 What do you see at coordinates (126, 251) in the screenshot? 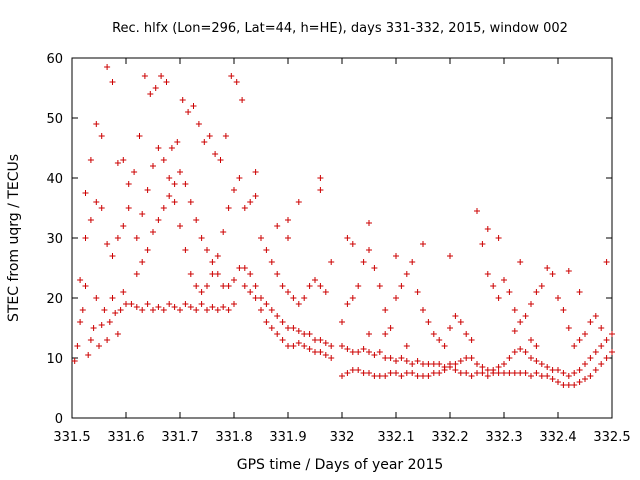
I see `x-tick: 331.6` at bounding box center [126, 251].